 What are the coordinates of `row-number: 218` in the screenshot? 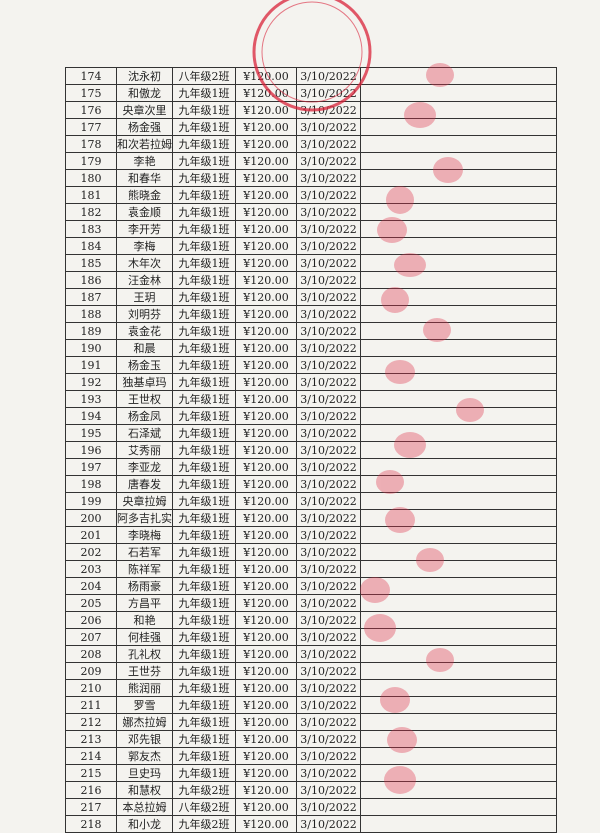 It's located at (91, 824).